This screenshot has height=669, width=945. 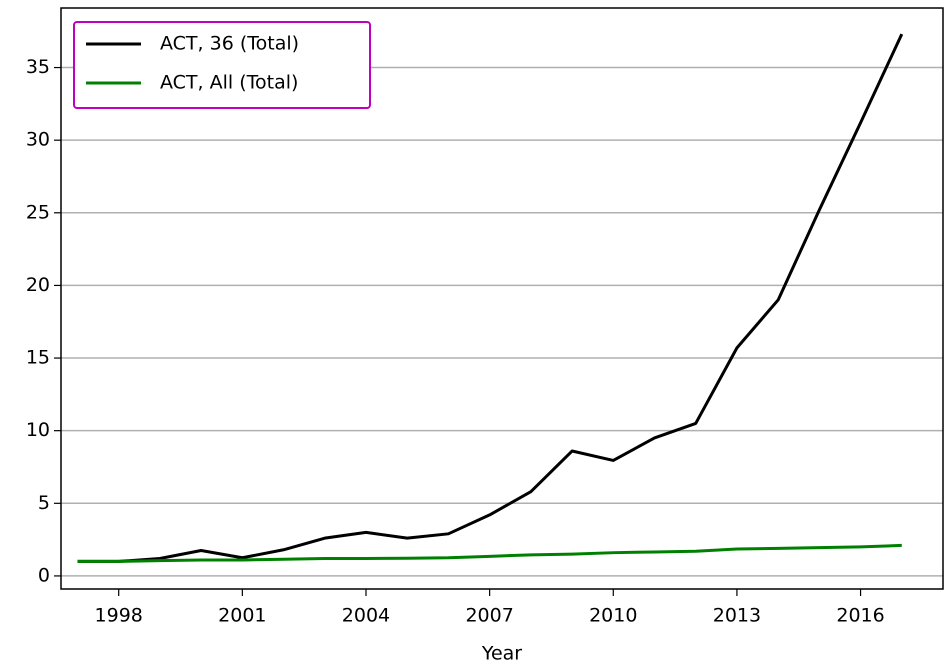 What do you see at coordinates (44, 503) in the screenshot?
I see `y-tick-label: 5` at bounding box center [44, 503].